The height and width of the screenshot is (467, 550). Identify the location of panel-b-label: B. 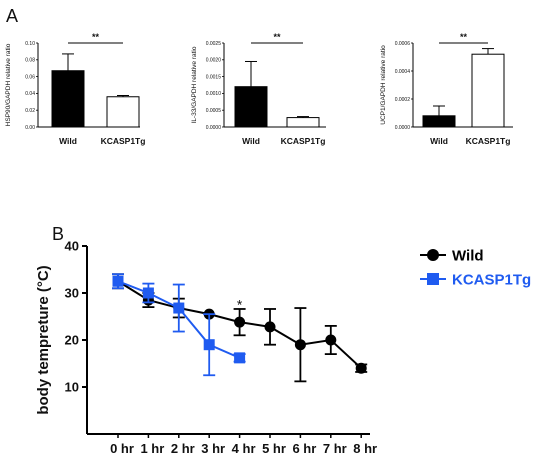
(58, 234).